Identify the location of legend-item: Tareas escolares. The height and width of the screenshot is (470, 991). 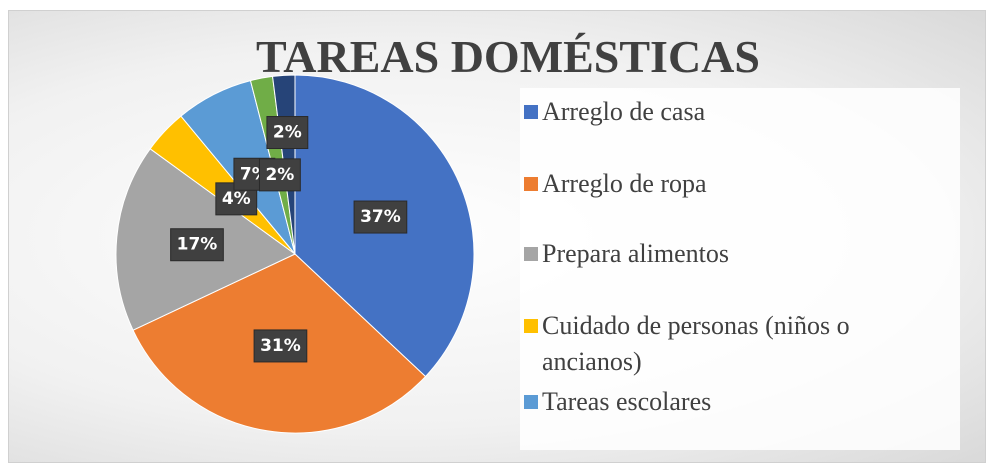
(734, 402).